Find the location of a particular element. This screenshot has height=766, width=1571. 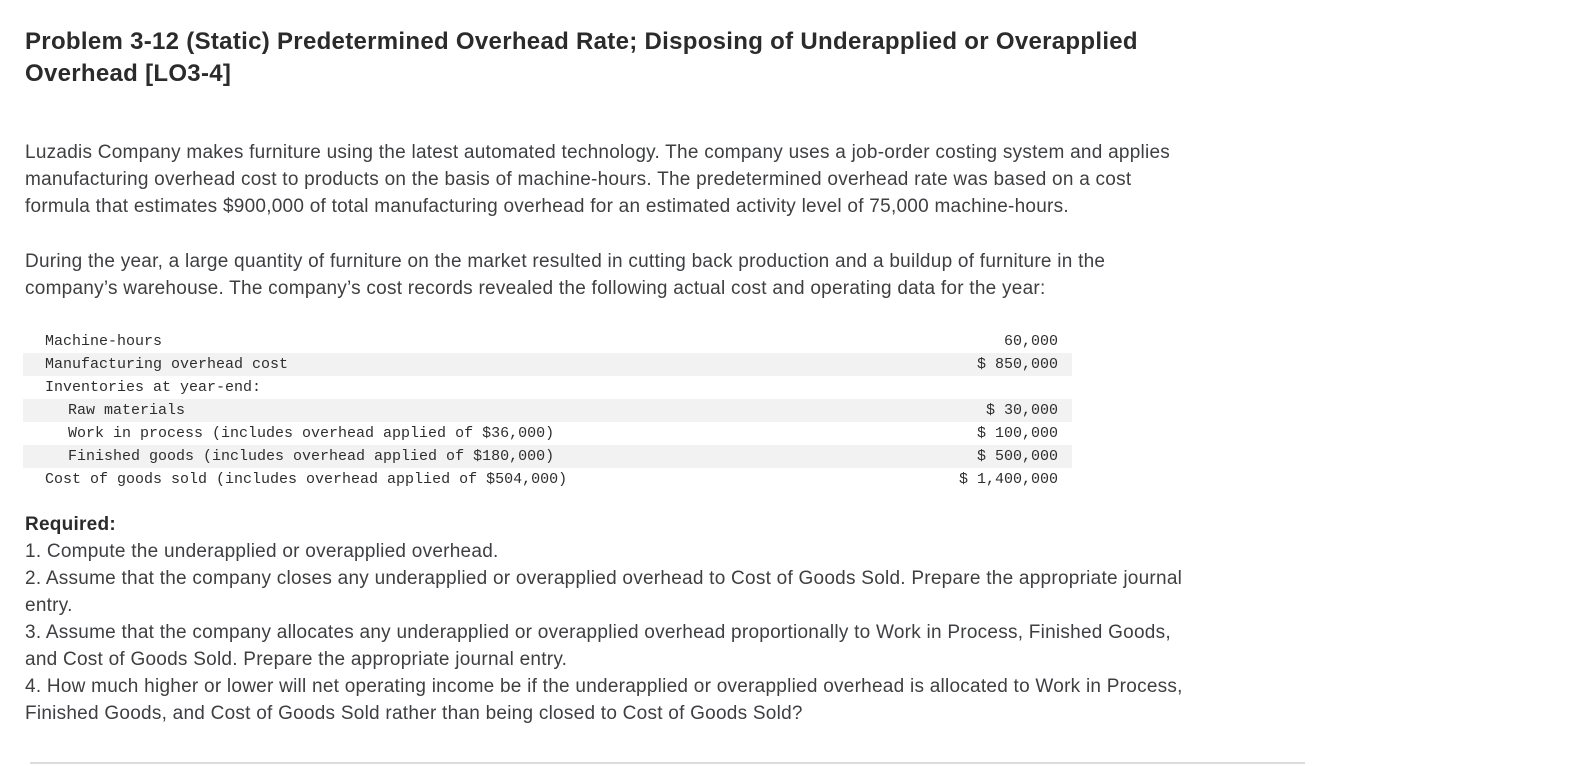

row-label: Raw materials is located at coordinates (127, 410).